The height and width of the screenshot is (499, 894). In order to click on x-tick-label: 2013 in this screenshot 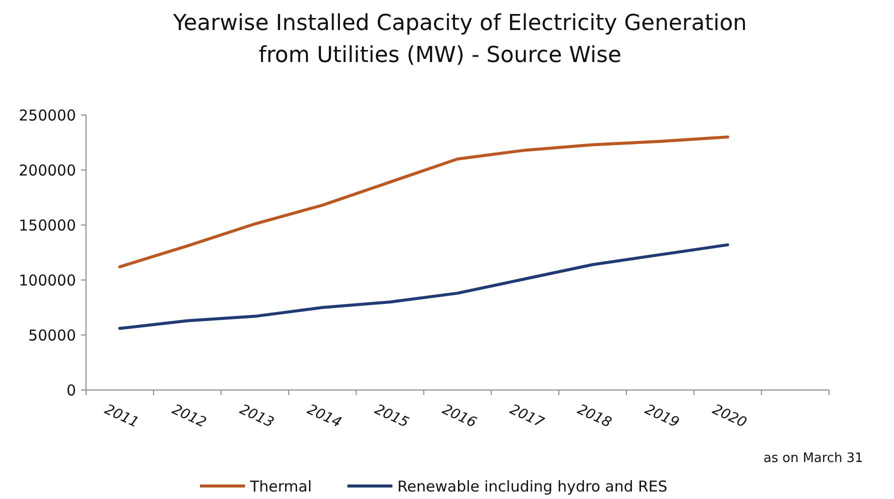, I will do `click(256, 417)`.